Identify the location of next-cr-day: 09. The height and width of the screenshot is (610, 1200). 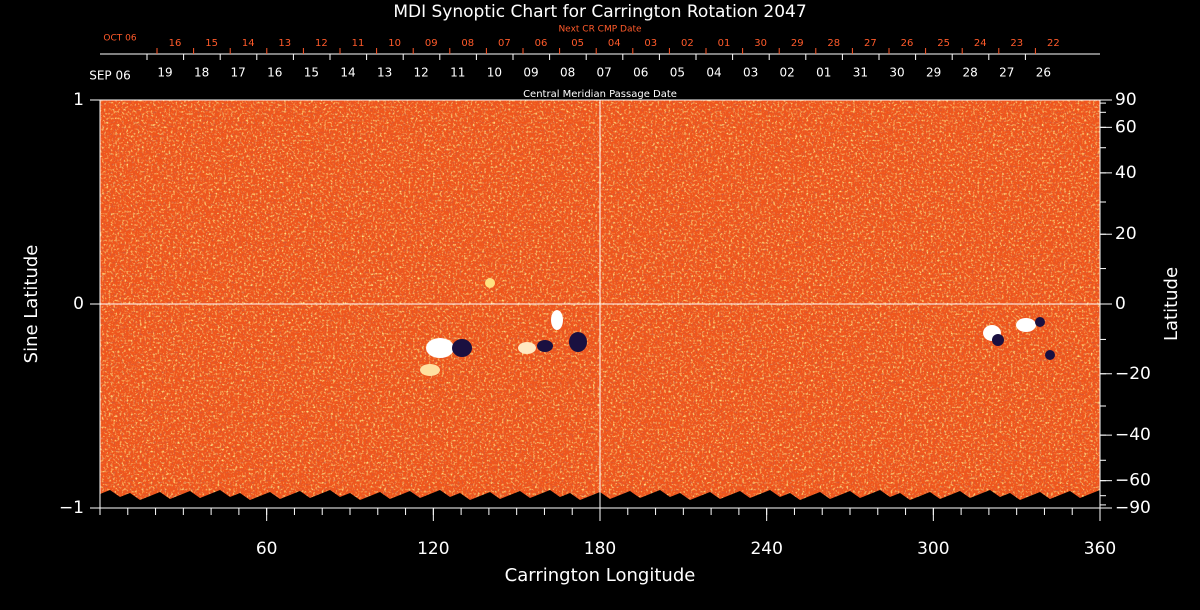
(431, 43).